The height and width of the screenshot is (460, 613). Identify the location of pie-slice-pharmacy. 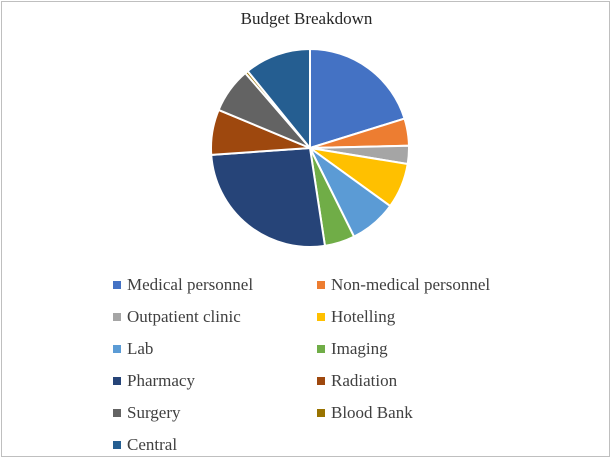
(268, 197).